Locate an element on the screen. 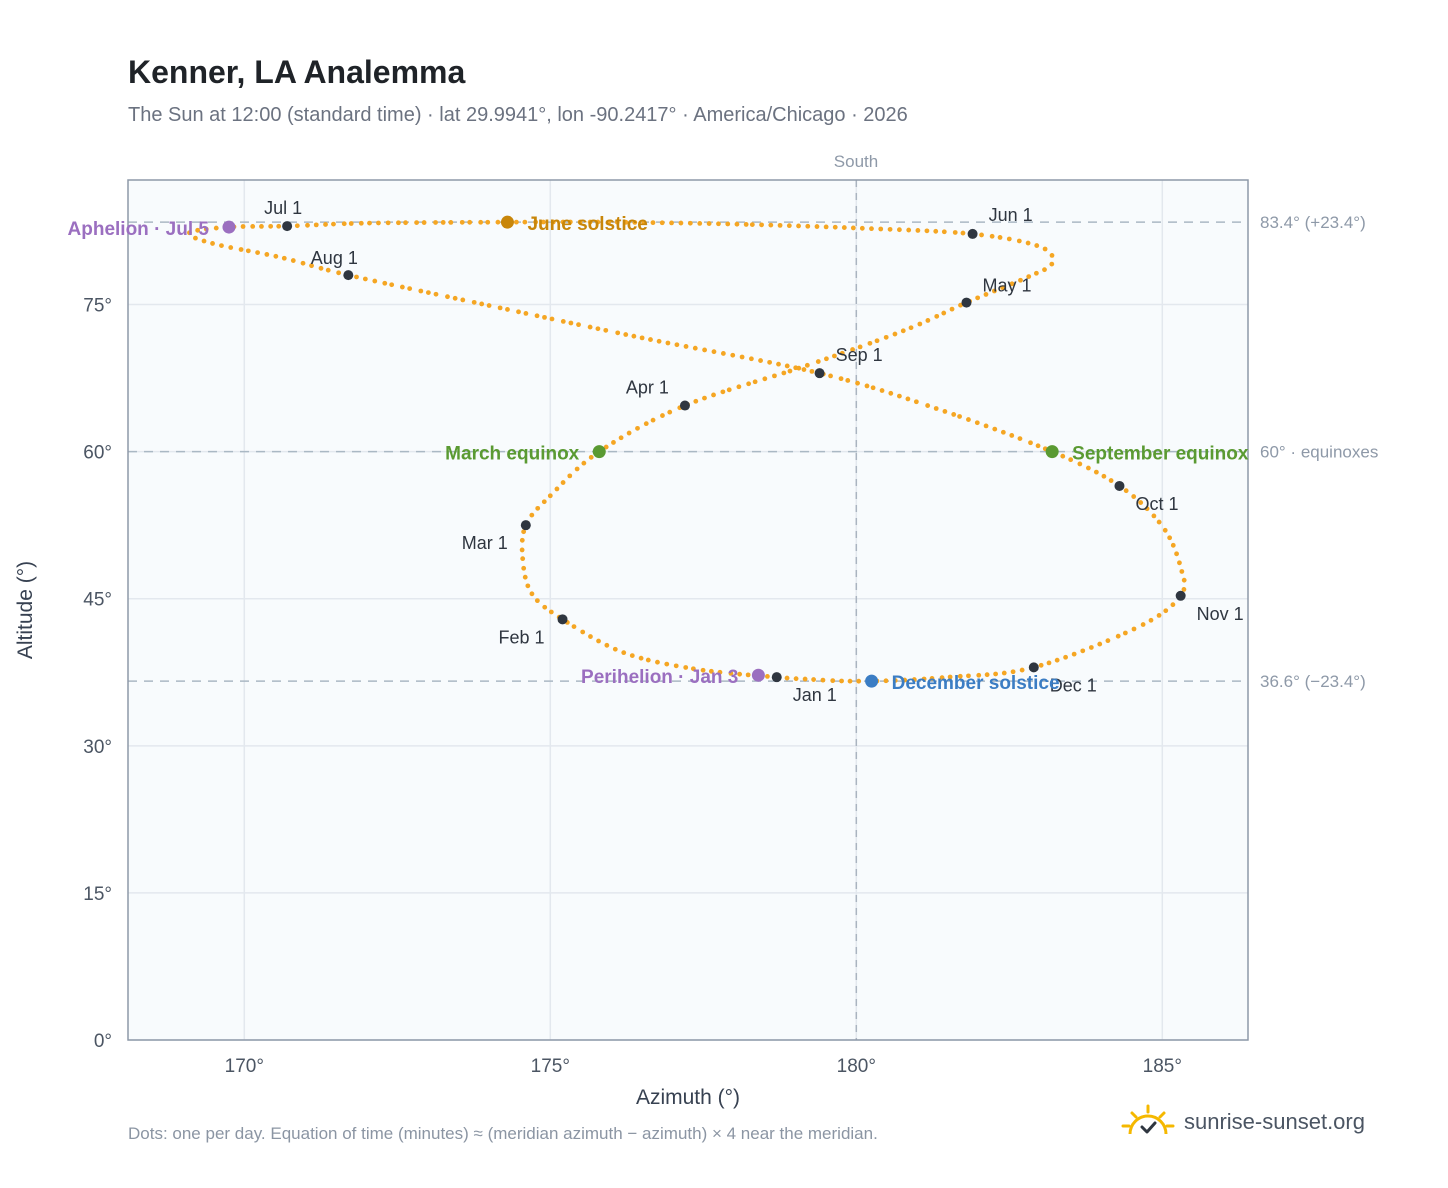  month-marker-label: Aug 1 is located at coordinates (334, 258).